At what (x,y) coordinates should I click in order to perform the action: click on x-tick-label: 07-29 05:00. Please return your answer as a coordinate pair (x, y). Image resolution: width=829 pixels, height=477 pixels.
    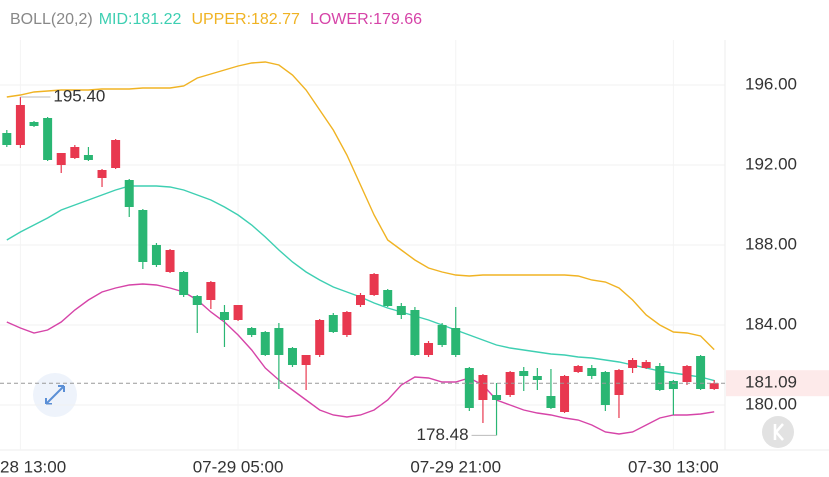
    Looking at the image, I should click on (238, 466).